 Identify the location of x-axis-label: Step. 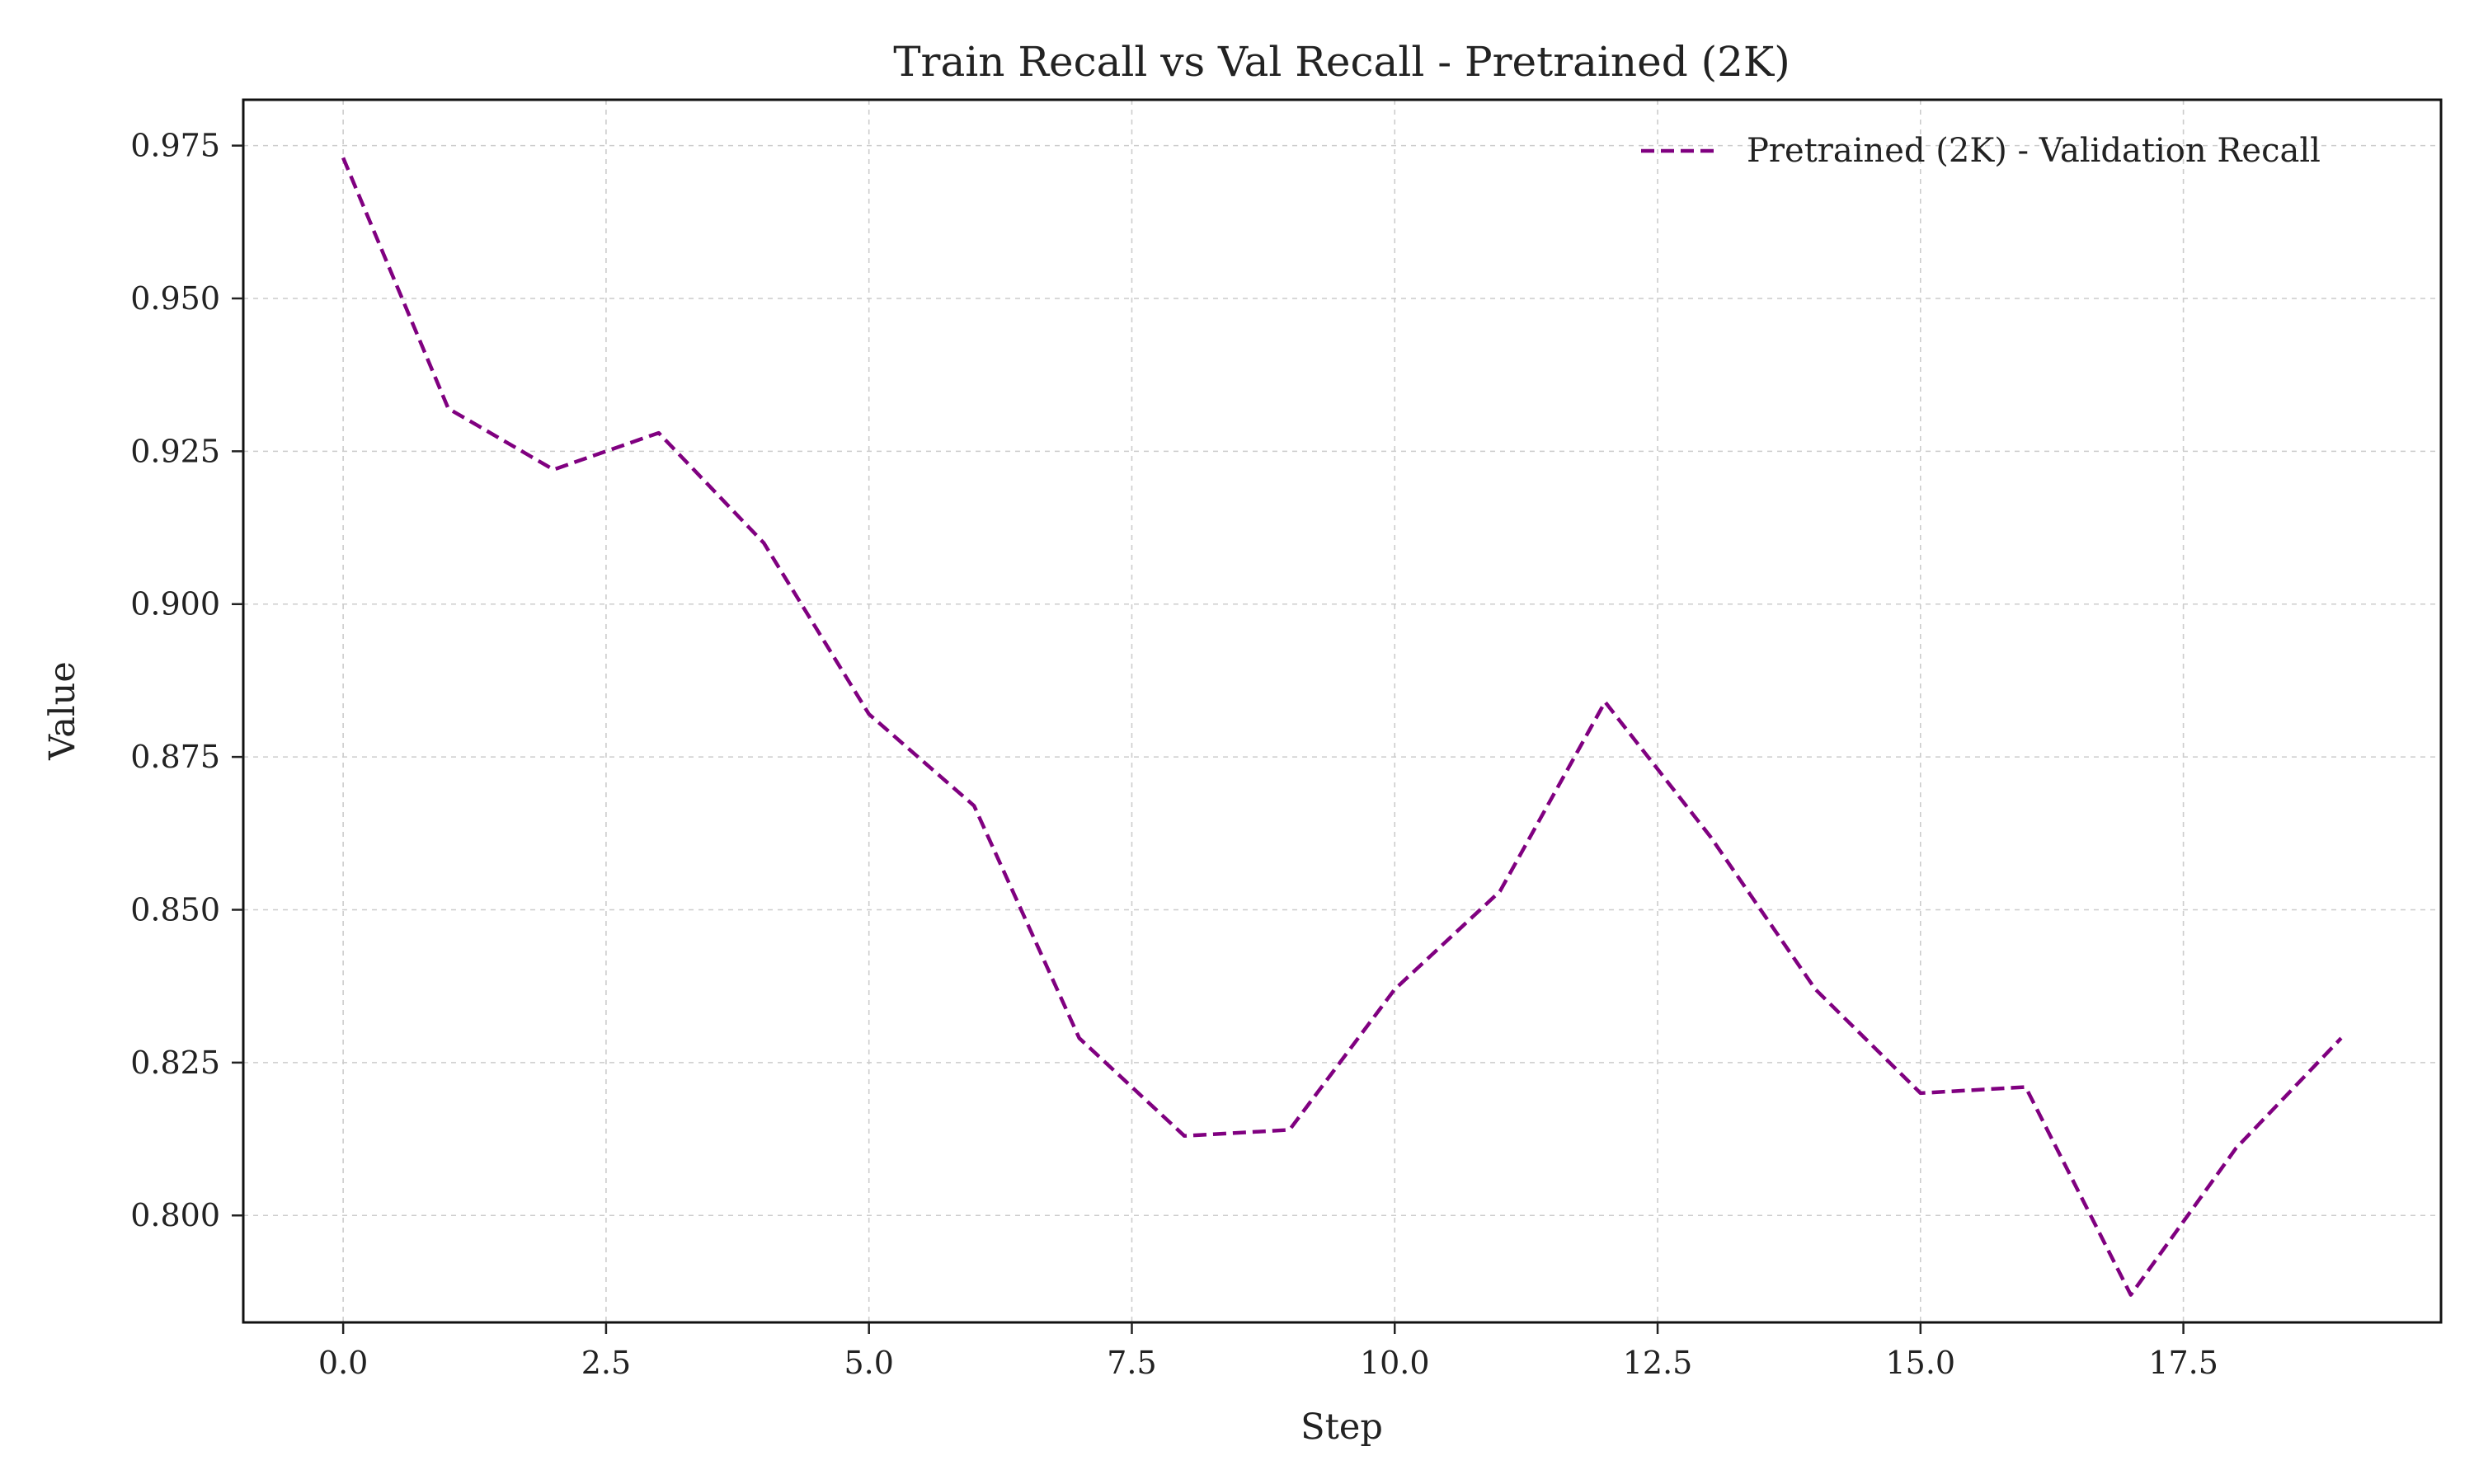
(1341, 1427).